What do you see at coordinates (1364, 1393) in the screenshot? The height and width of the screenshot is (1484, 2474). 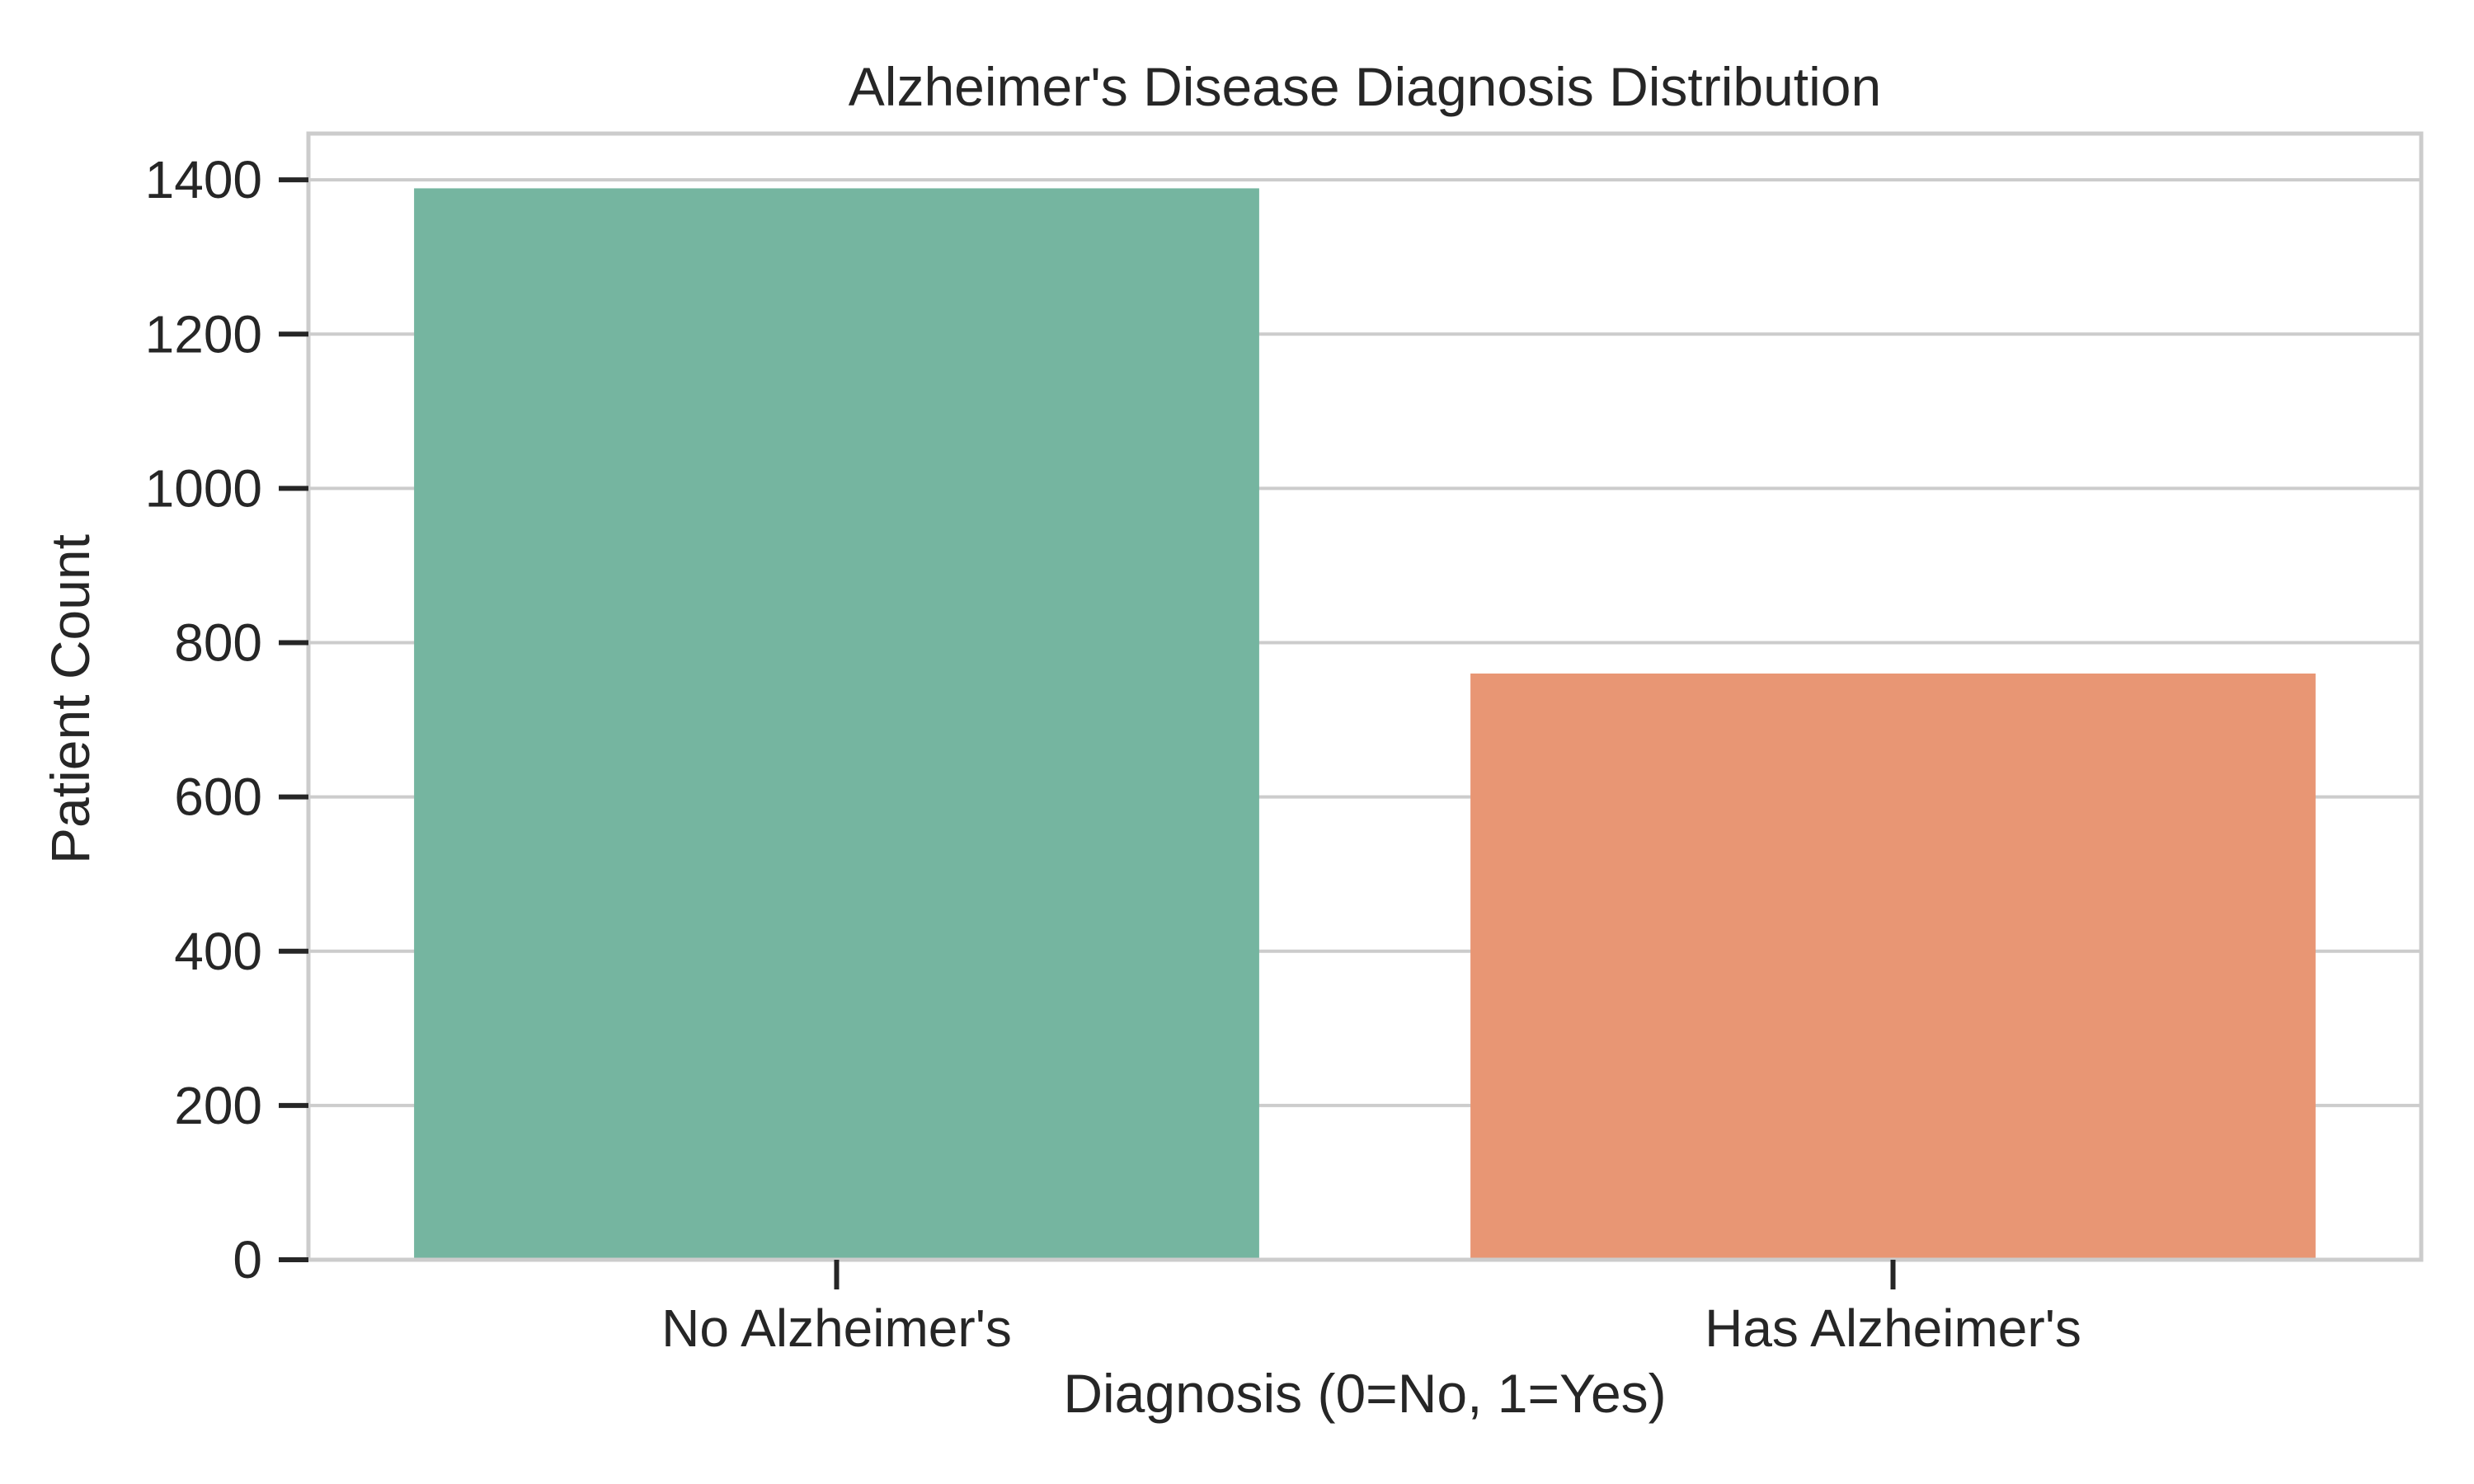 I see `x-axis-label: Diagnosis (0=No, 1=Yes)` at bounding box center [1364, 1393].